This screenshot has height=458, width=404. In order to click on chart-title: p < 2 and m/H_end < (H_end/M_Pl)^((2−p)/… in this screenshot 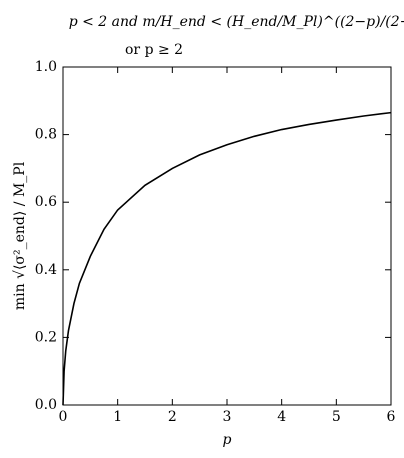, I will do `click(236, 22)`.